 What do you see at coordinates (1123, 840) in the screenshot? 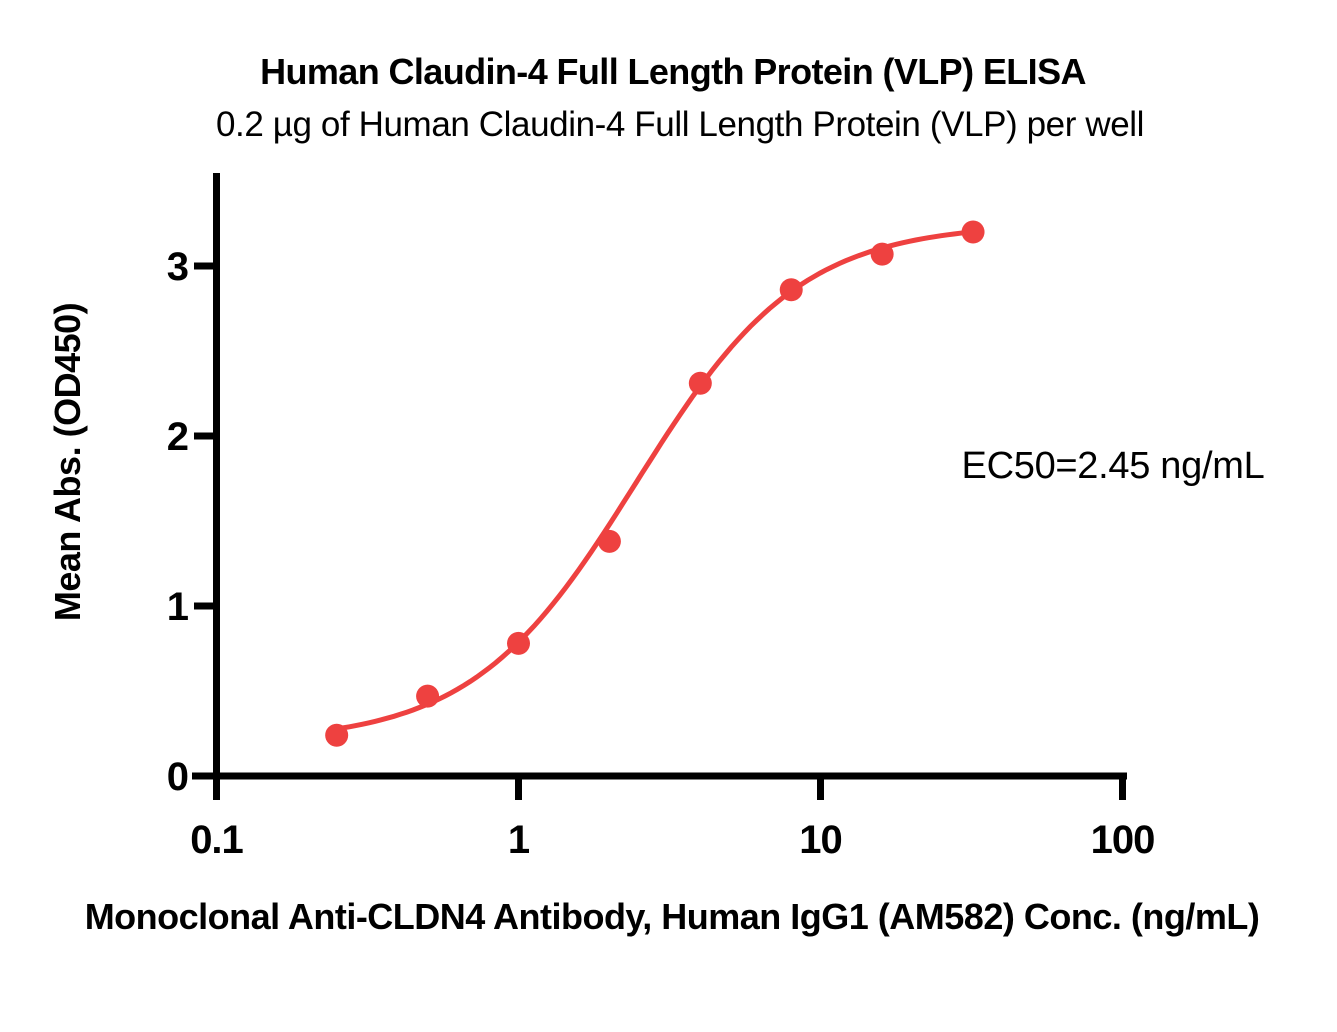
I see `x-tick-label: 100` at bounding box center [1123, 840].